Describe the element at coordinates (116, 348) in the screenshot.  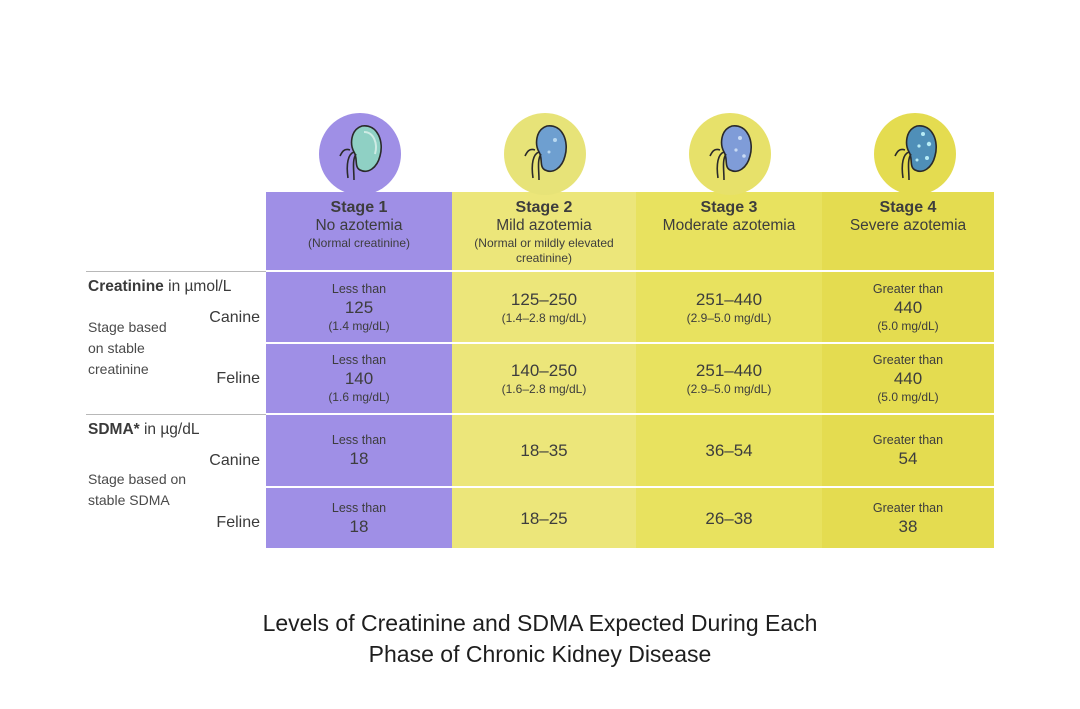
I see `description-line: on stable` at that location.